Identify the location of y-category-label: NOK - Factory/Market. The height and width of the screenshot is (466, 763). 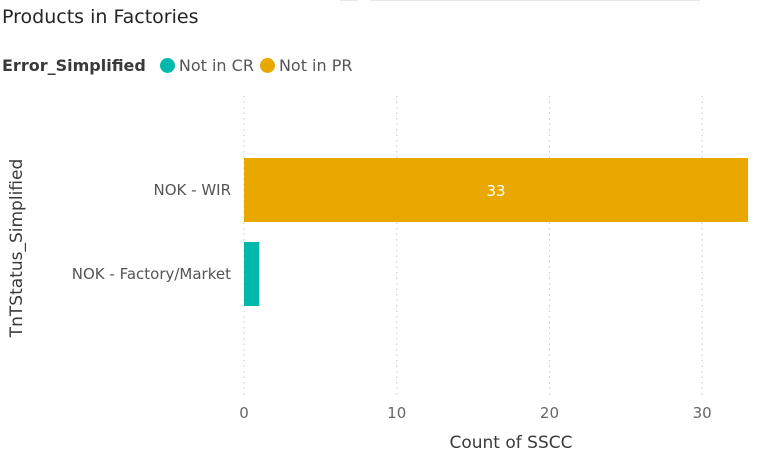
(151, 274).